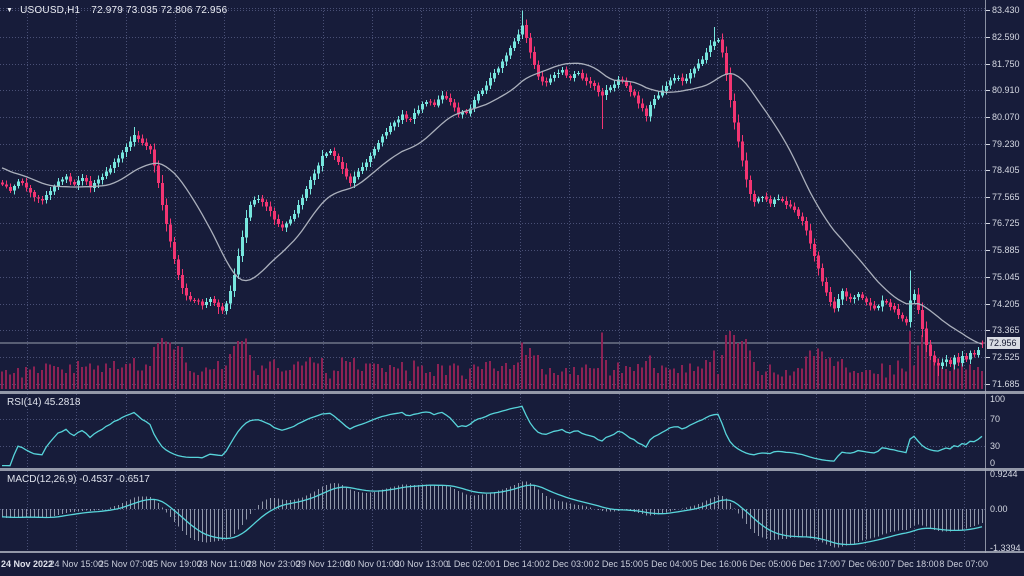 The height and width of the screenshot is (576, 1024). What do you see at coordinates (816, 564) in the screenshot?
I see `time-axis-label: 6 Dec 17:00` at bounding box center [816, 564].